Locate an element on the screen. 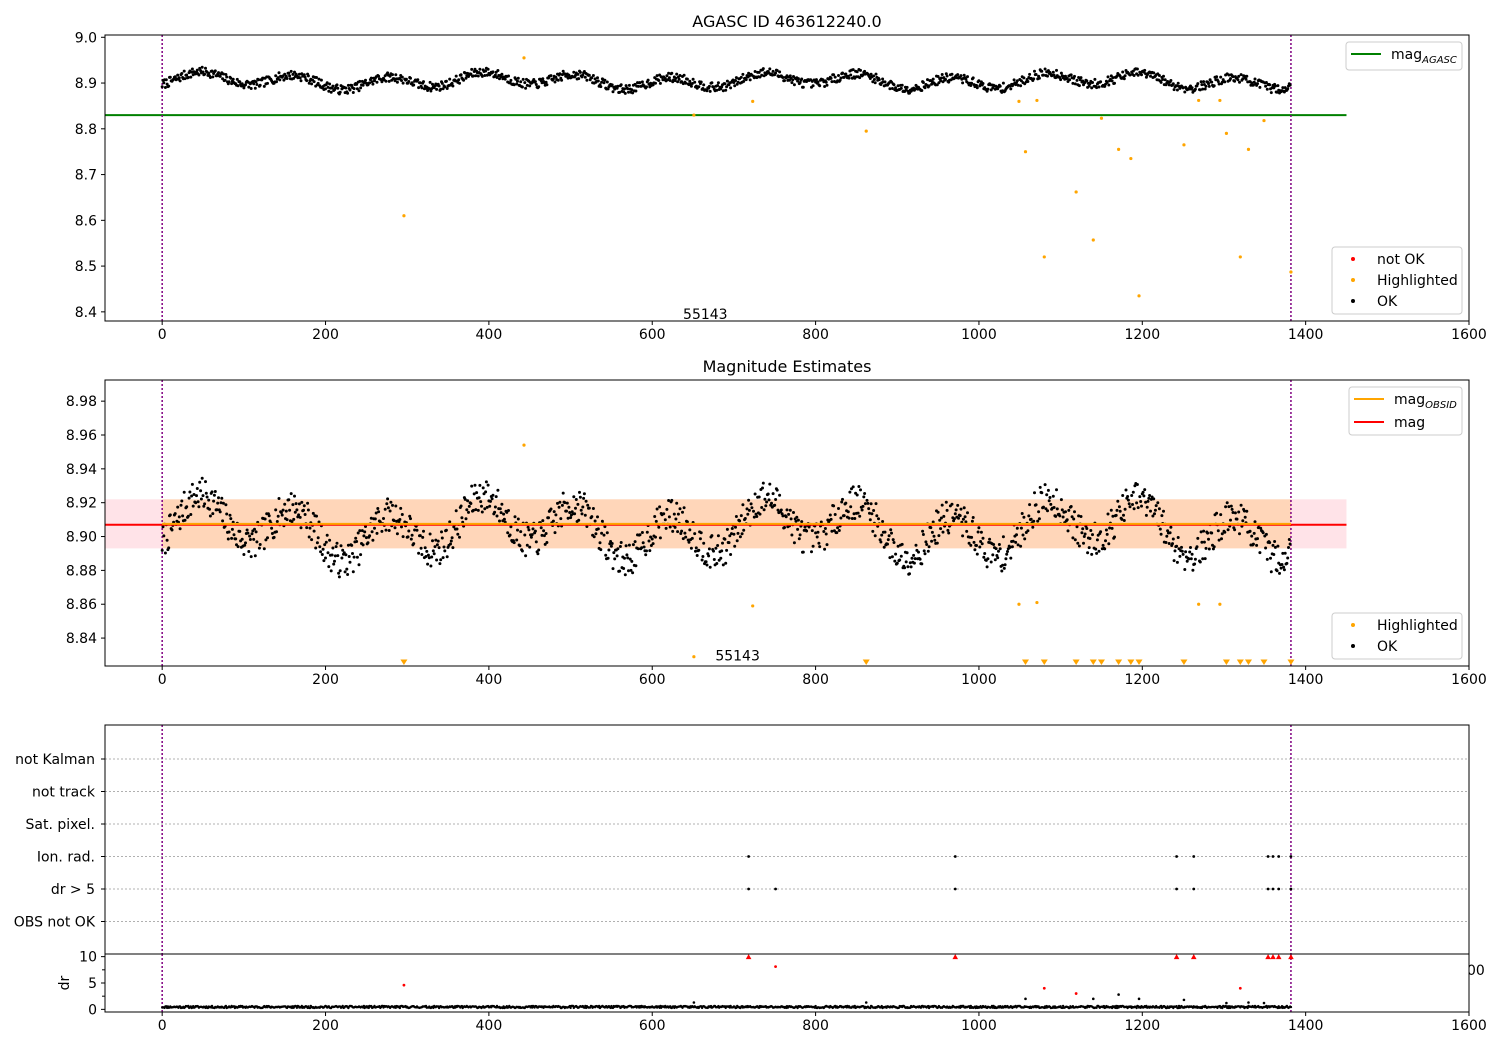 Image resolution: width=1500 pixels, height=1050 pixels. mag-xtick-label: 800 is located at coordinates (815, 680).